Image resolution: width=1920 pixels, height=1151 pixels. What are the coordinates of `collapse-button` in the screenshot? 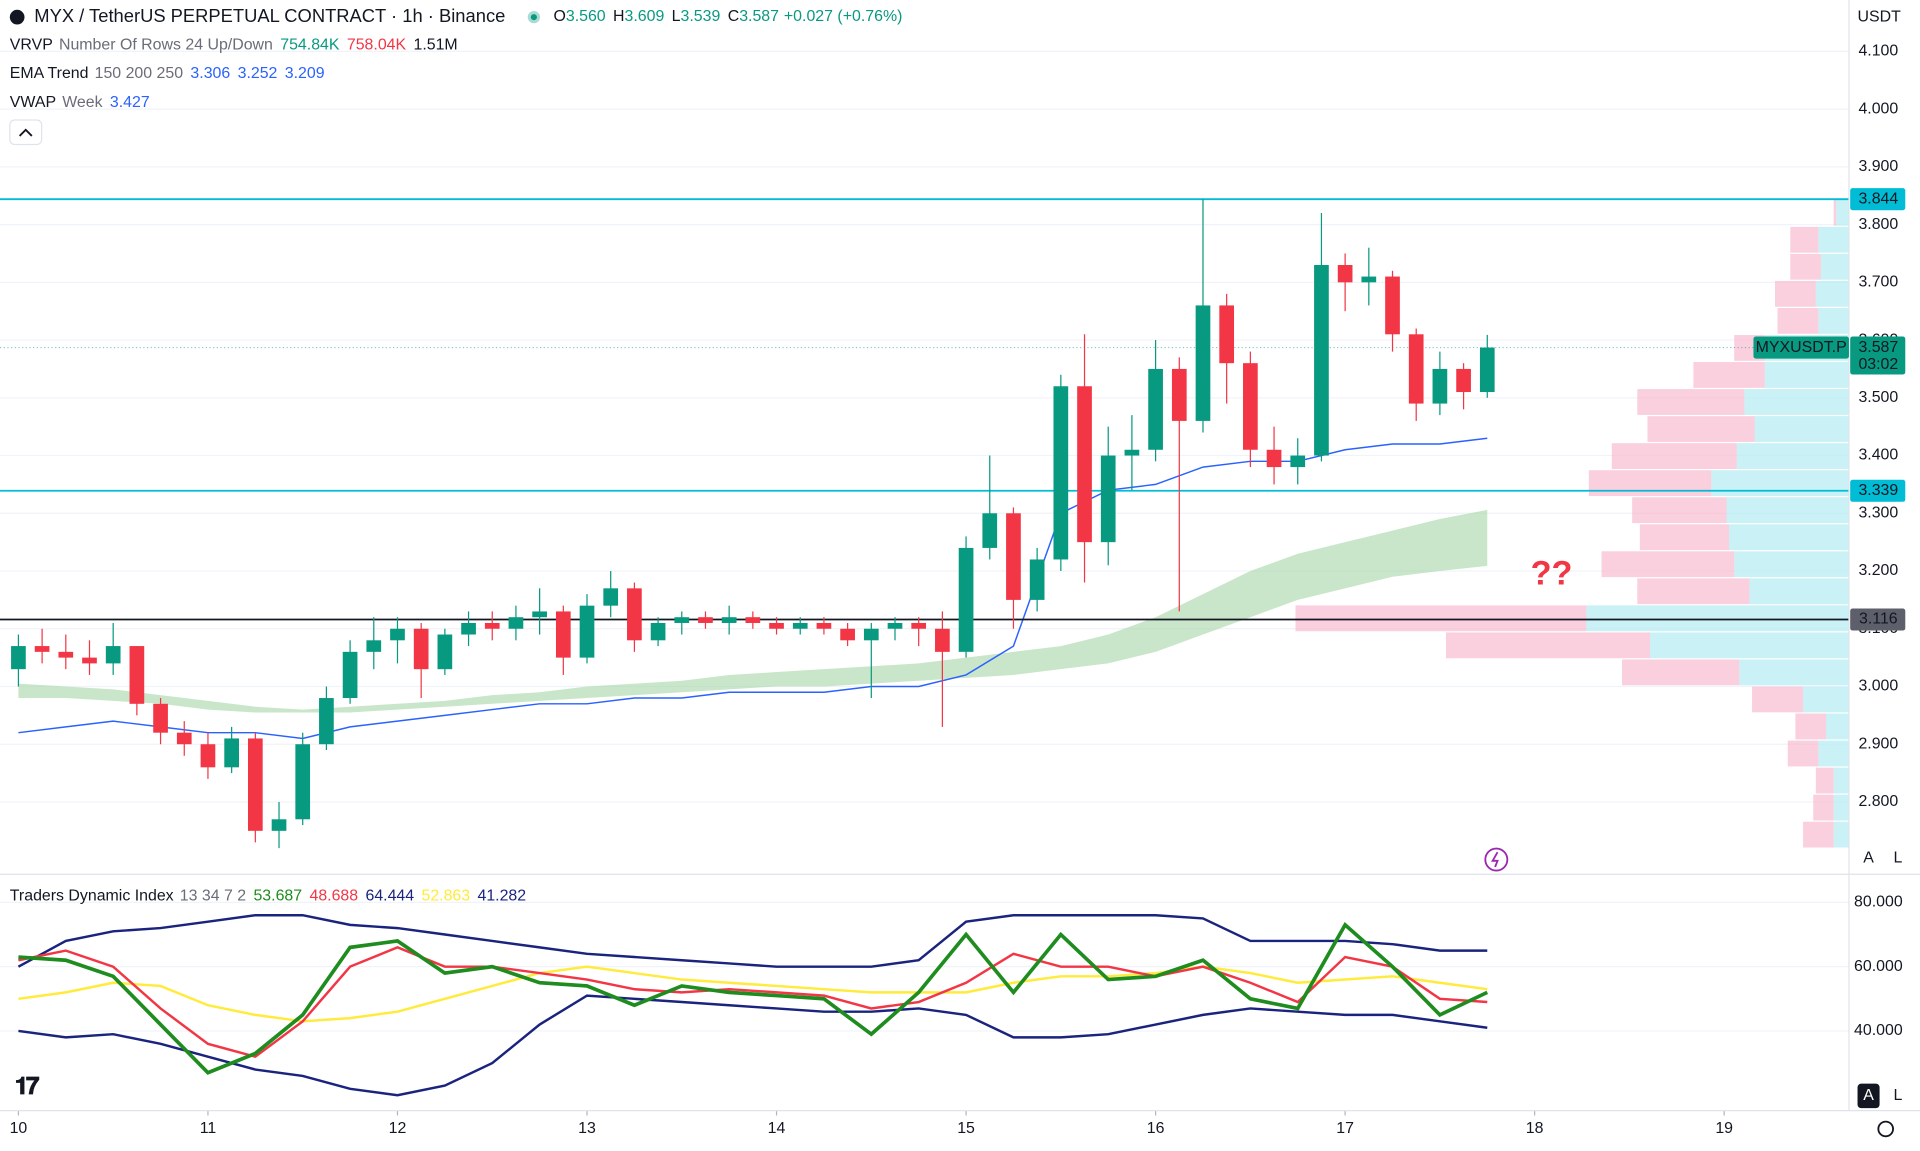 It's located at (26, 132).